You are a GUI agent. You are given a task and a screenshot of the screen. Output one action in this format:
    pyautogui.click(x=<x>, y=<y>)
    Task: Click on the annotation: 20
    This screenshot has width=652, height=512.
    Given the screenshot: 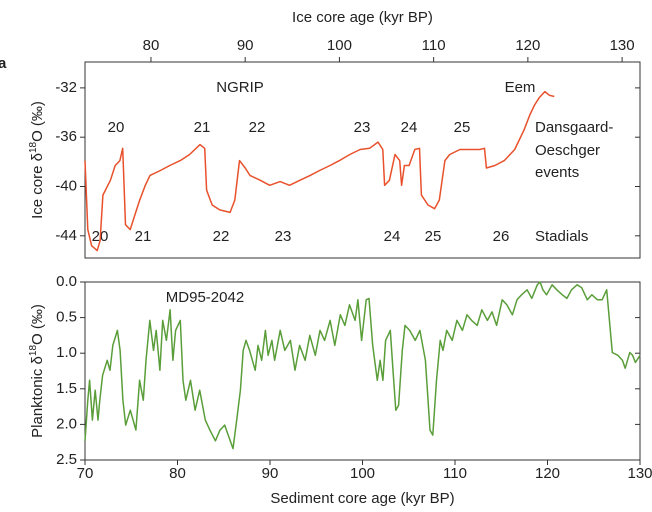 What is the action you would take?
    pyautogui.click(x=116, y=127)
    